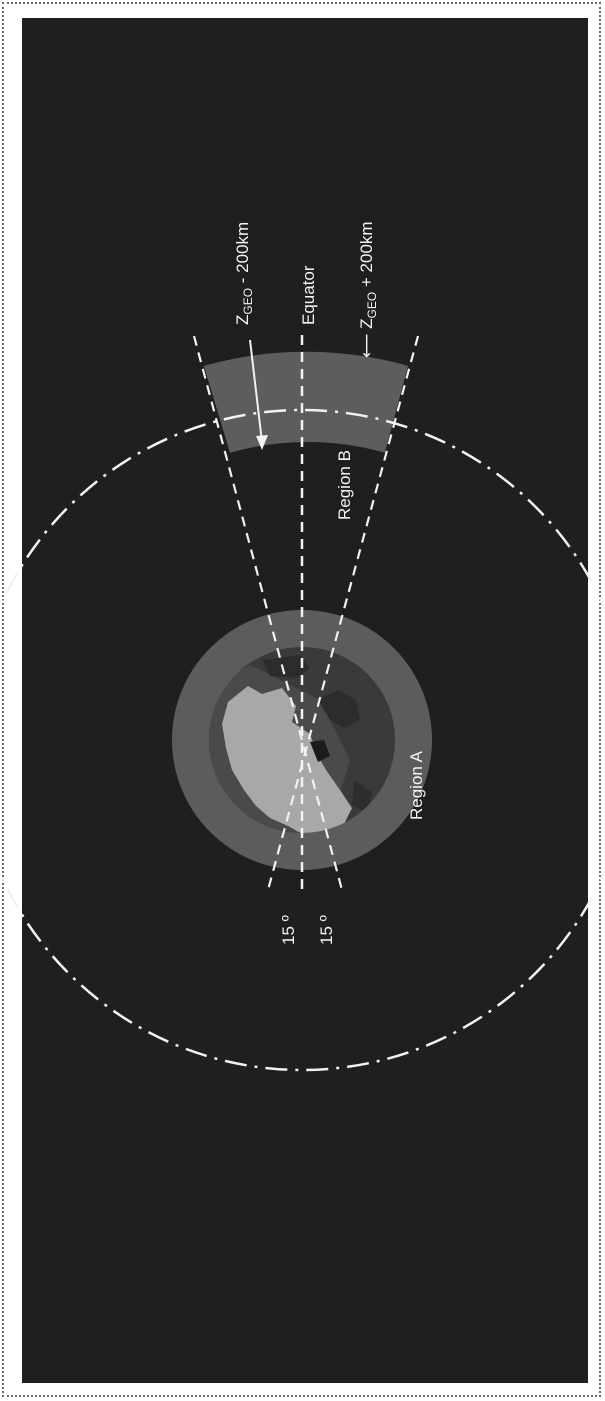  What do you see at coordinates (416, 785) in the screenshot?
I see `region-a-label: Region A` at bounding box center [416, 785].